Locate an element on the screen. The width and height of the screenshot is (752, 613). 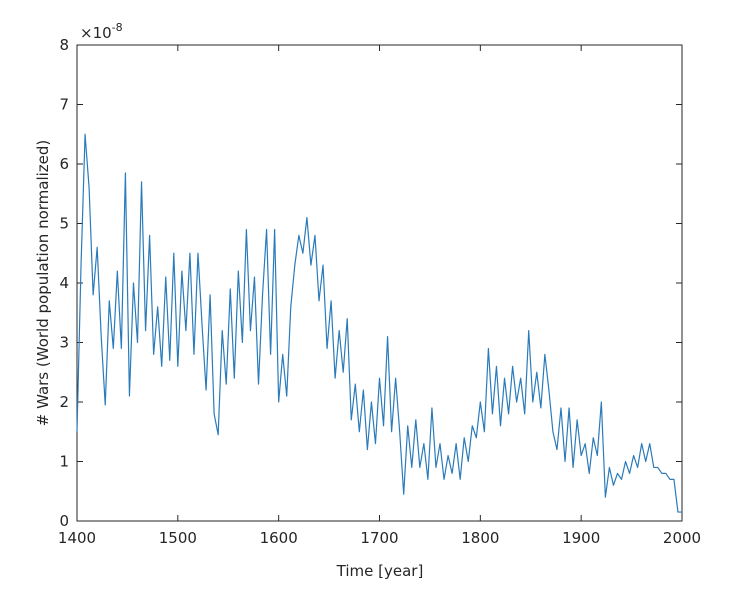
y-tick-label: 4 is located at coordinates (64, 283).